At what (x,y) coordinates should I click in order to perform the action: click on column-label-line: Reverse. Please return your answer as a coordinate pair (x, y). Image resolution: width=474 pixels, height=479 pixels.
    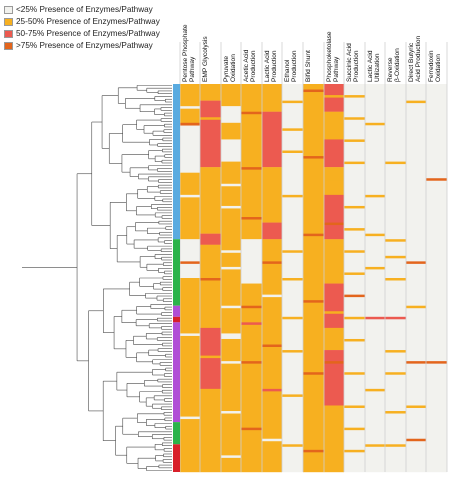
    Looking at the image, I should click on (390, 69).